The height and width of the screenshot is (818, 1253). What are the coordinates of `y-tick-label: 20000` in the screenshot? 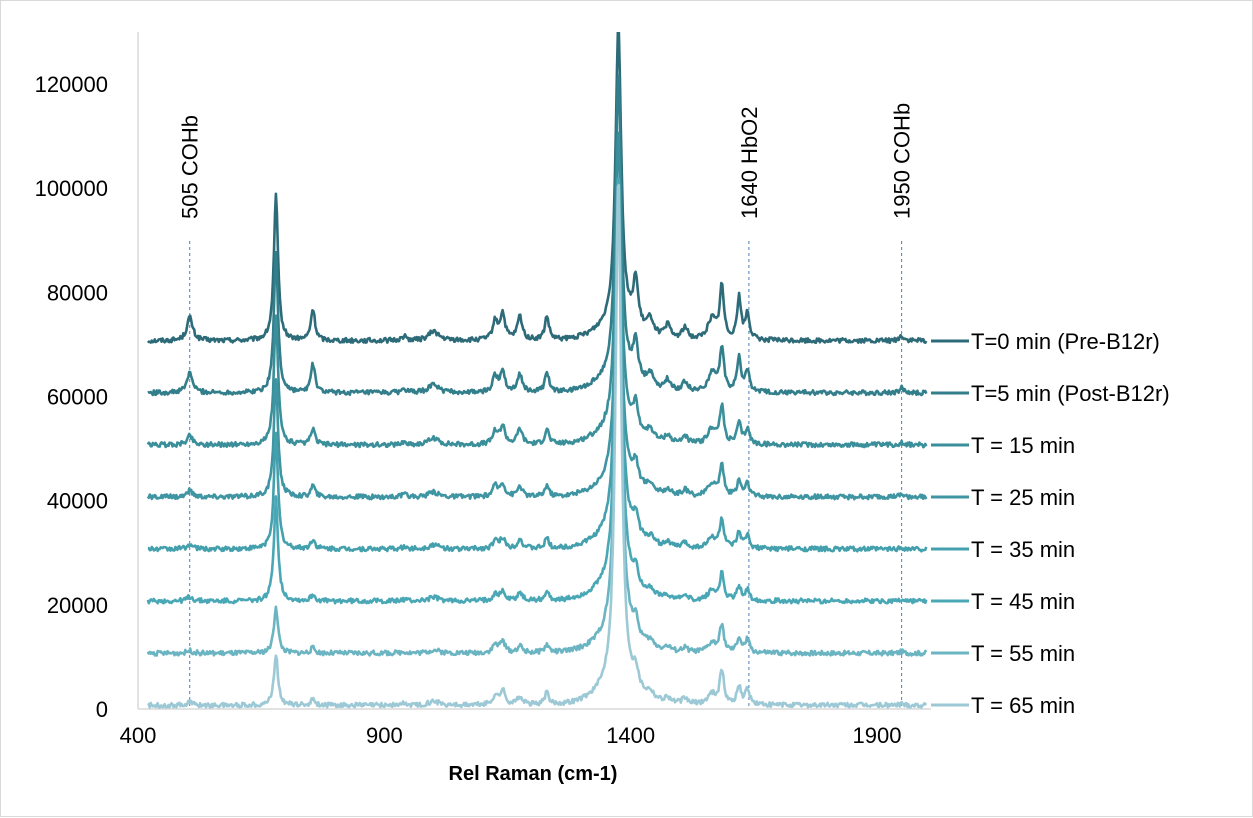 It's located at (77, 605).